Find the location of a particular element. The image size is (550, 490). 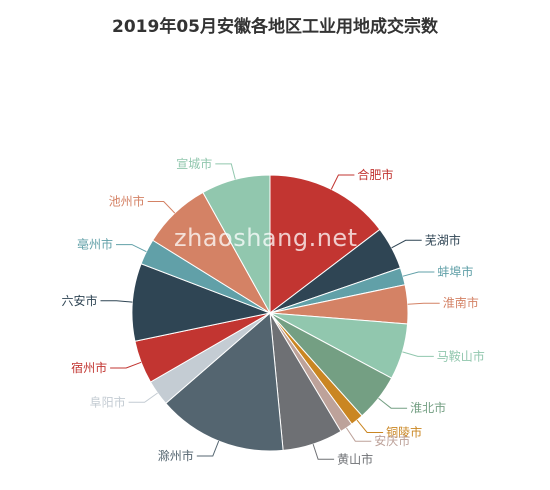

slice-label: 蚌埠市 is located at coordinates (455, 271).